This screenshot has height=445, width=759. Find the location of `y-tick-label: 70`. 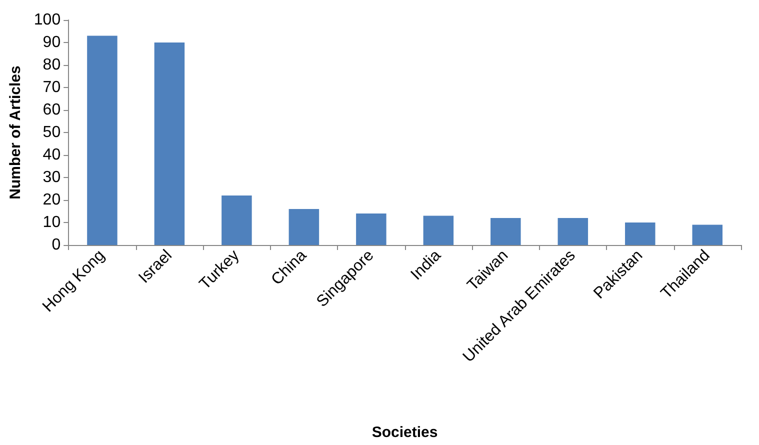

y-tick-label: 70 is located at coordinates (51, 87).